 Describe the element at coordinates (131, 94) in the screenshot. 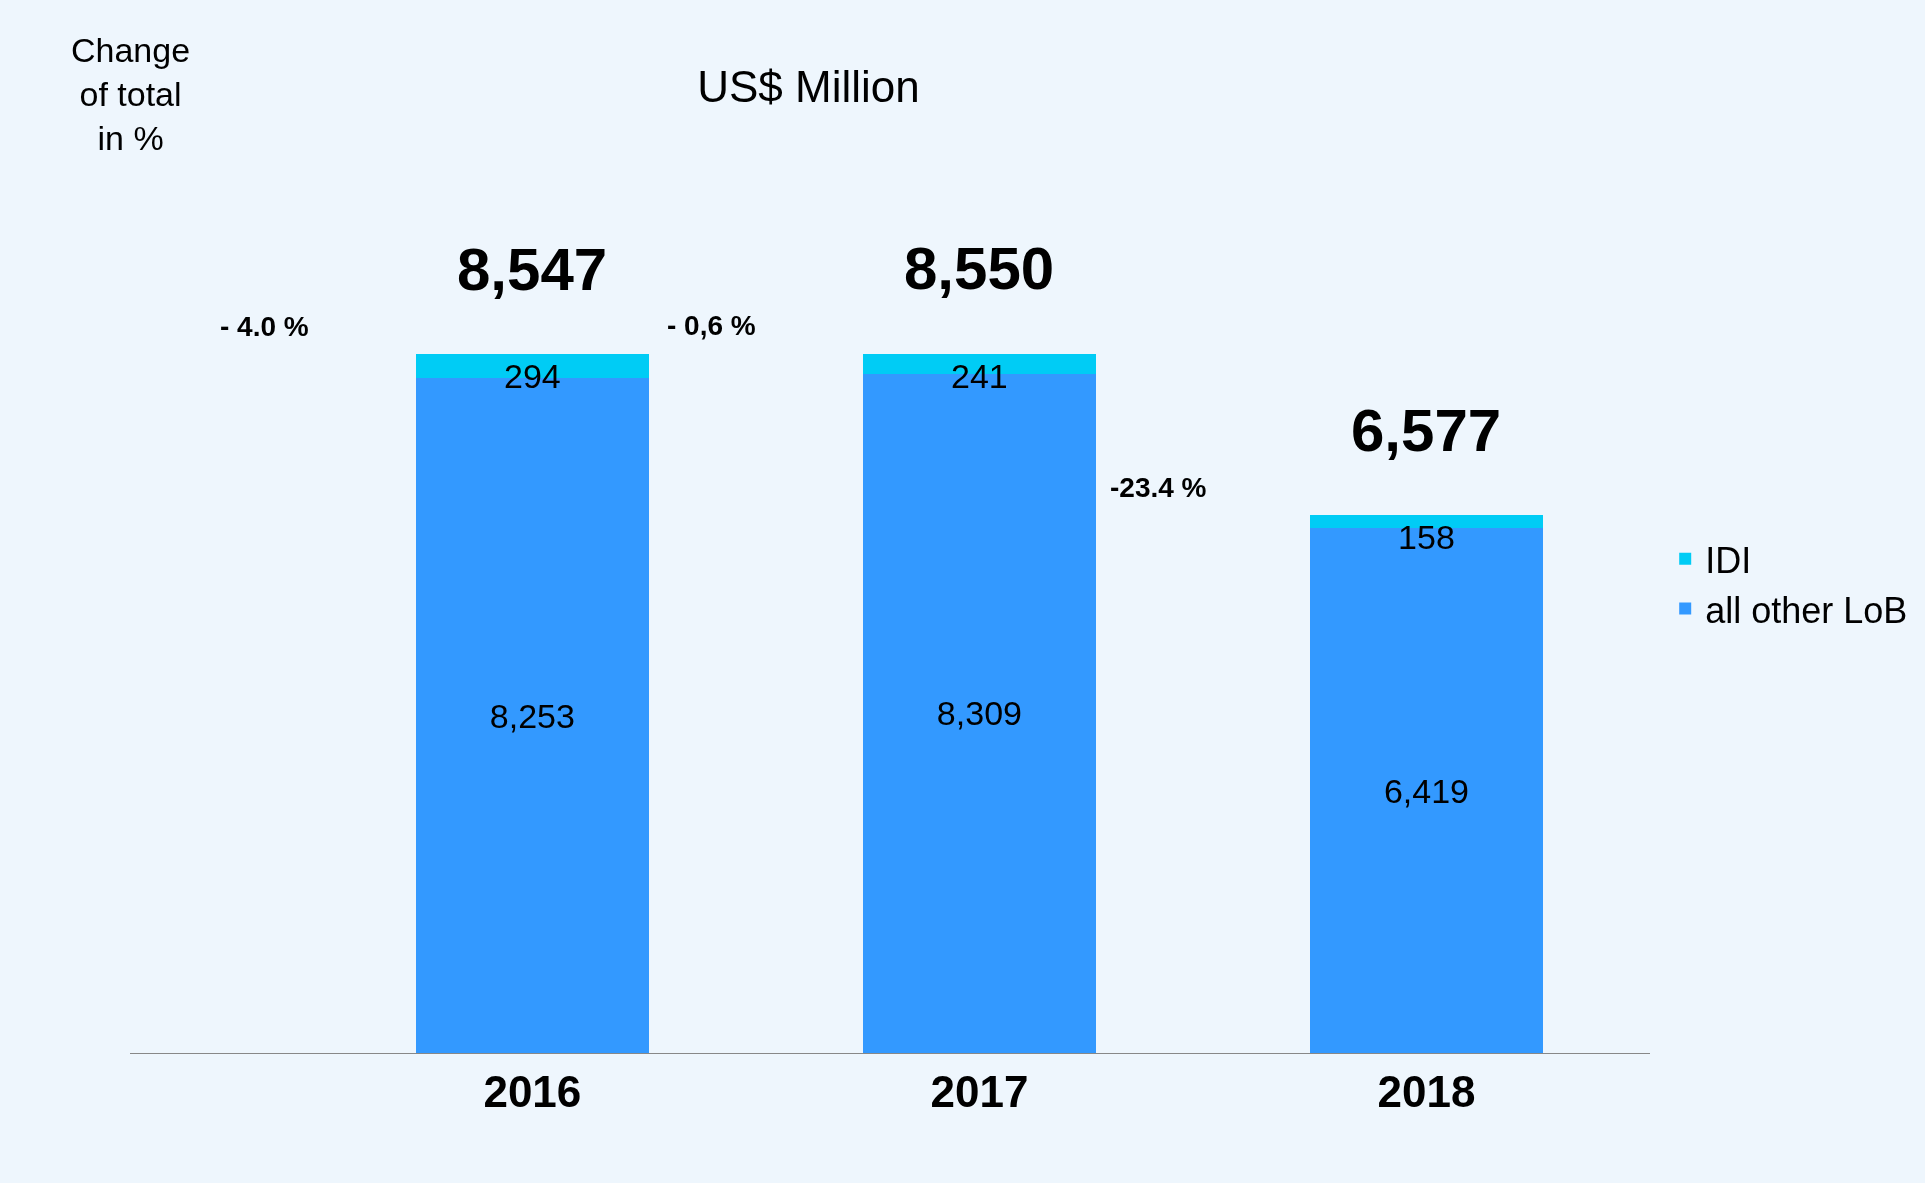

I see `text: Change of total in %` at that location.